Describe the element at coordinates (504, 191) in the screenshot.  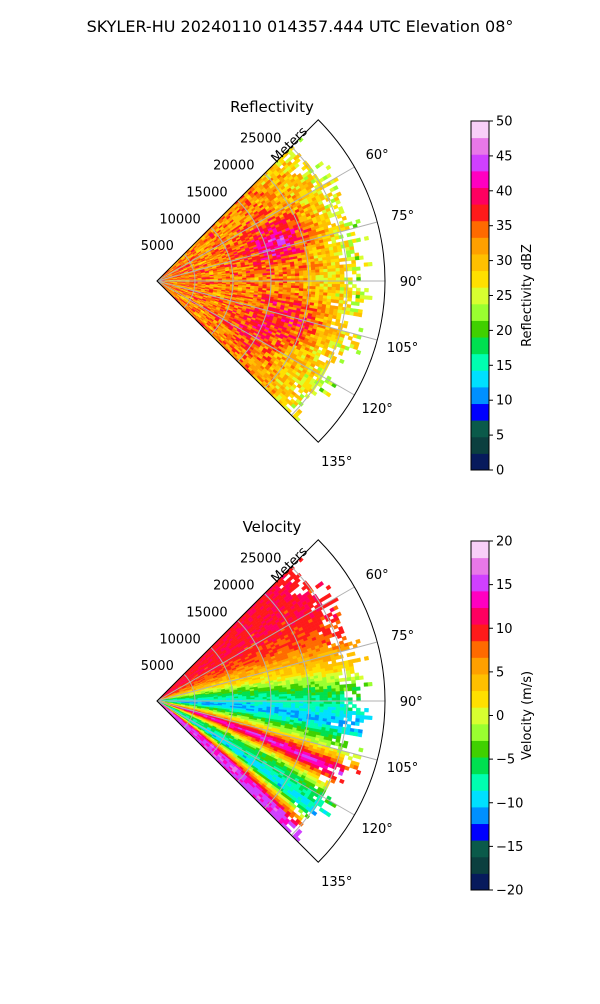
I see `colorbar-tick-label: 40` at that location.